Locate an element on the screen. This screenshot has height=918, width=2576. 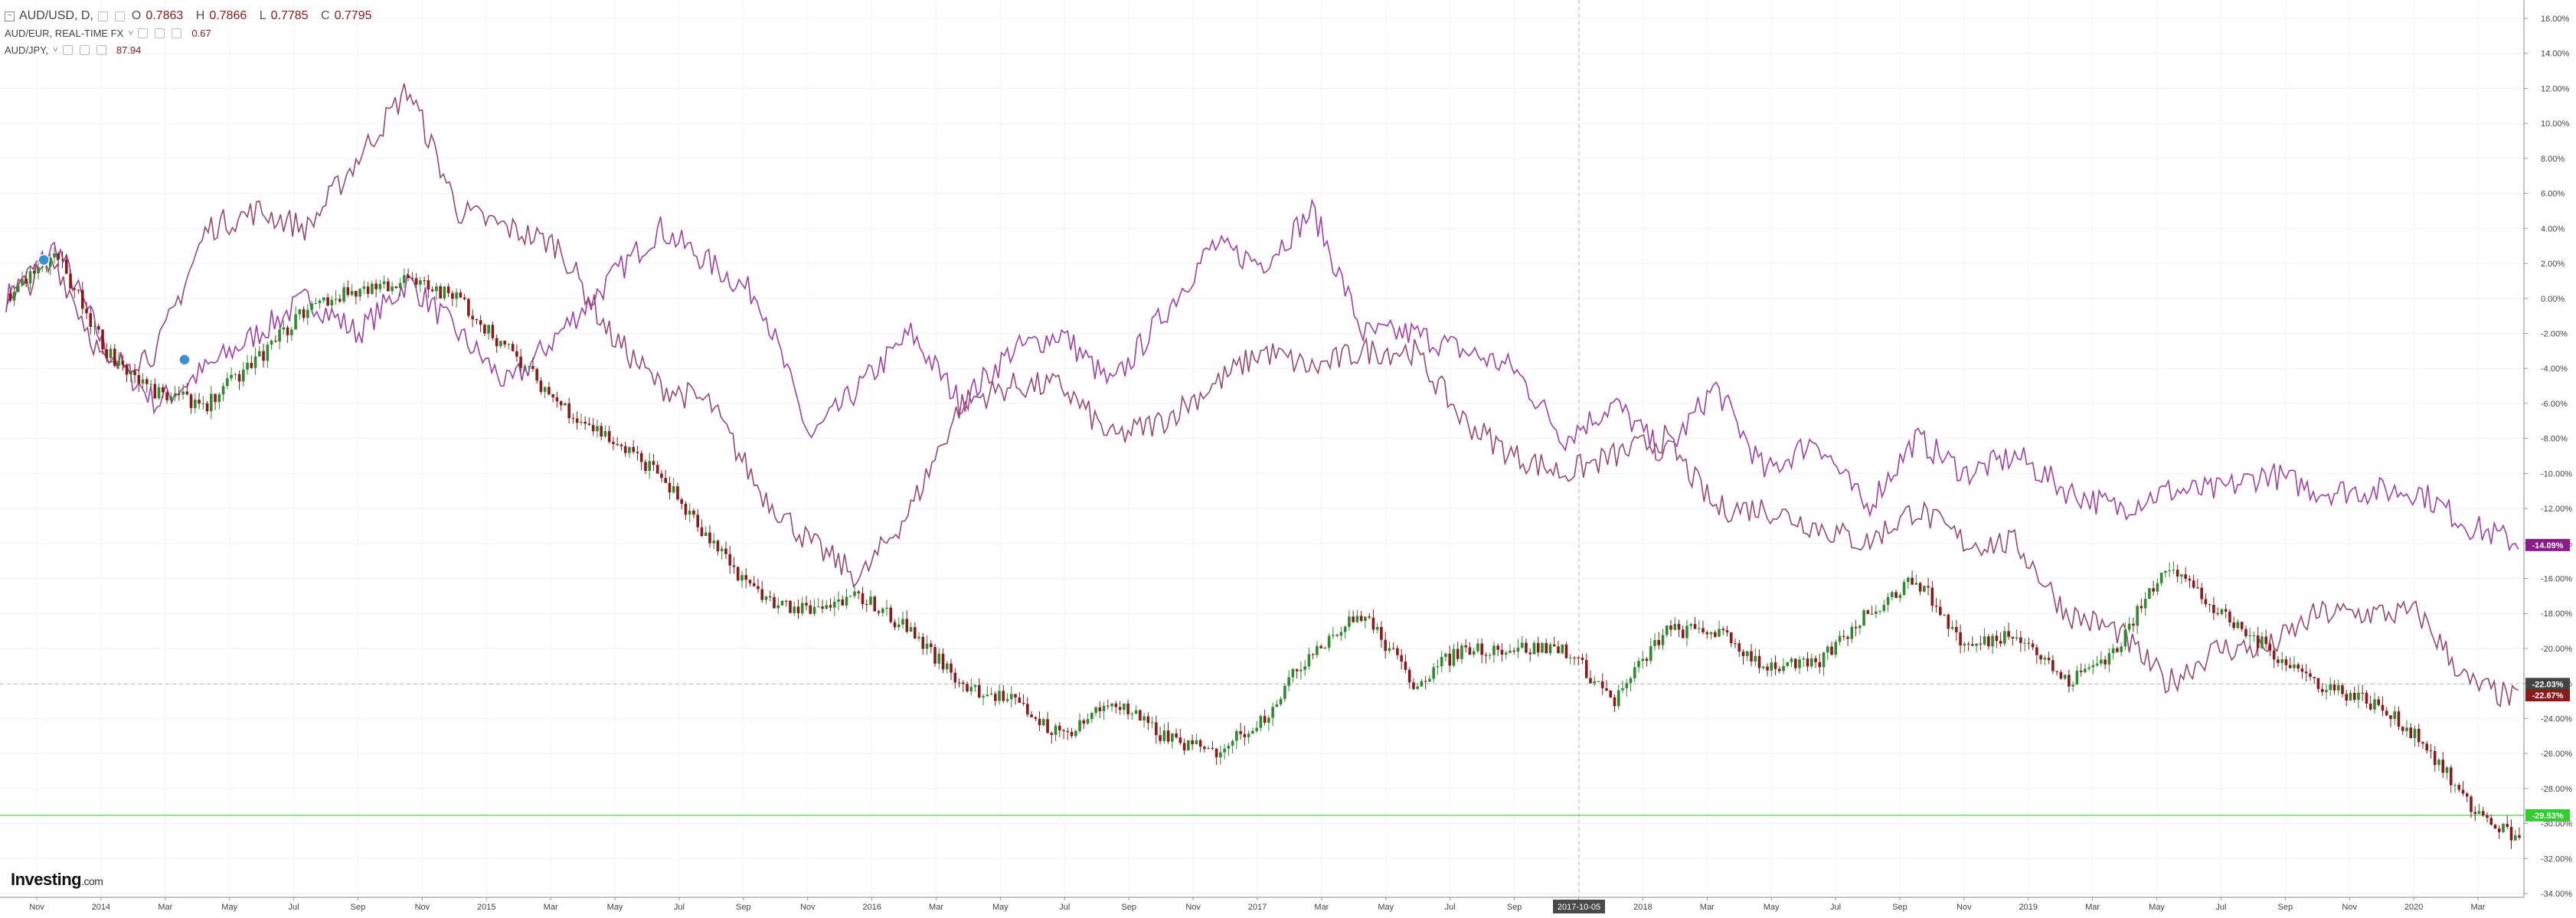
legend-series2: AUD/EUR, REAL-TIME FX ˅ 0.67 is located at coordinates (193, 33).